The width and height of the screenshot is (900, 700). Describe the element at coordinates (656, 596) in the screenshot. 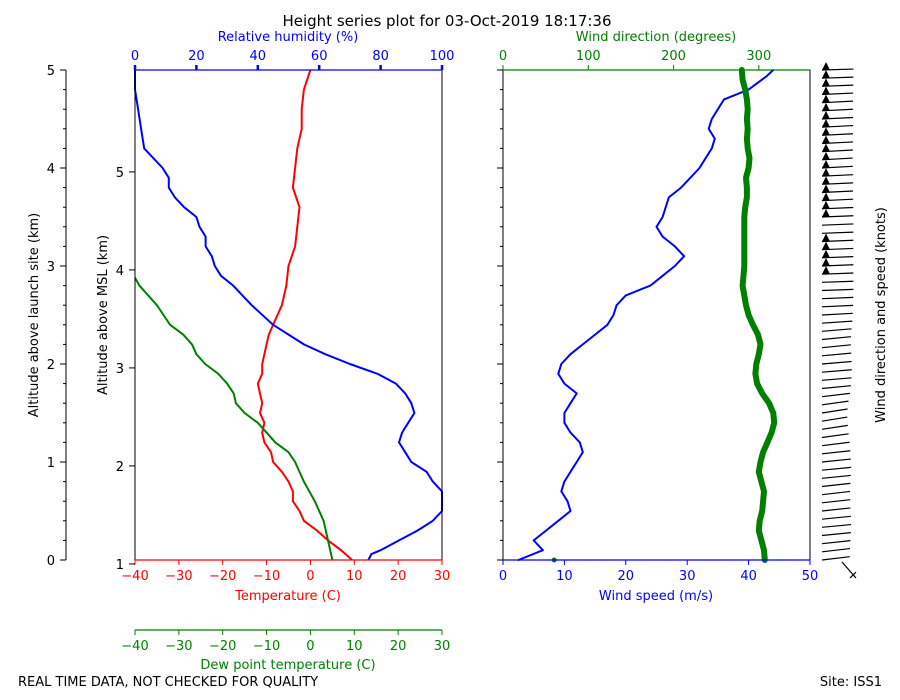

I see `wind-speed-axis-label: Wind speed (m/s)` at that location.